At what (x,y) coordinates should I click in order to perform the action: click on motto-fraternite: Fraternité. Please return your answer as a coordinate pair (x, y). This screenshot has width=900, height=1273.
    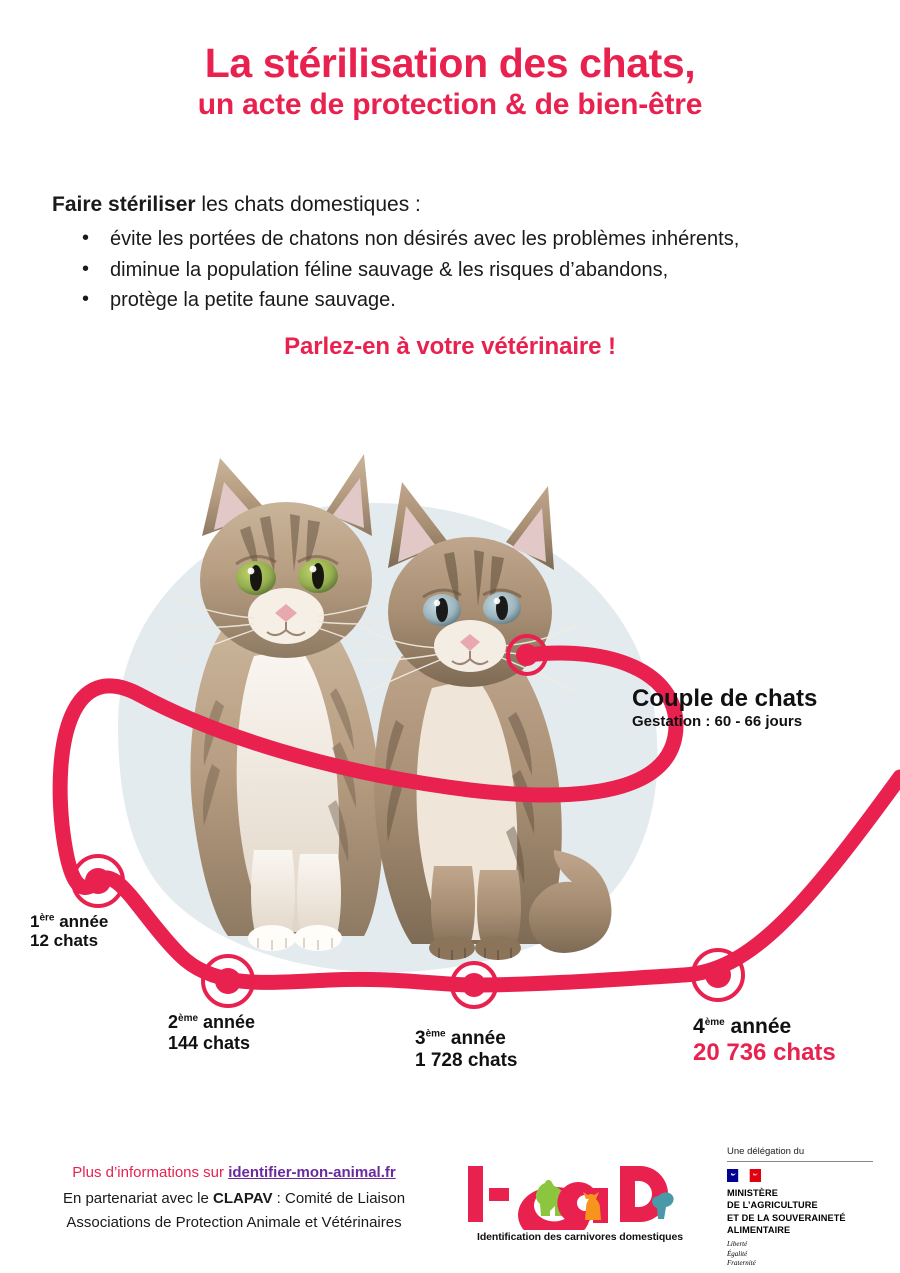
    Looking at the image, I should click on (741, 1262).